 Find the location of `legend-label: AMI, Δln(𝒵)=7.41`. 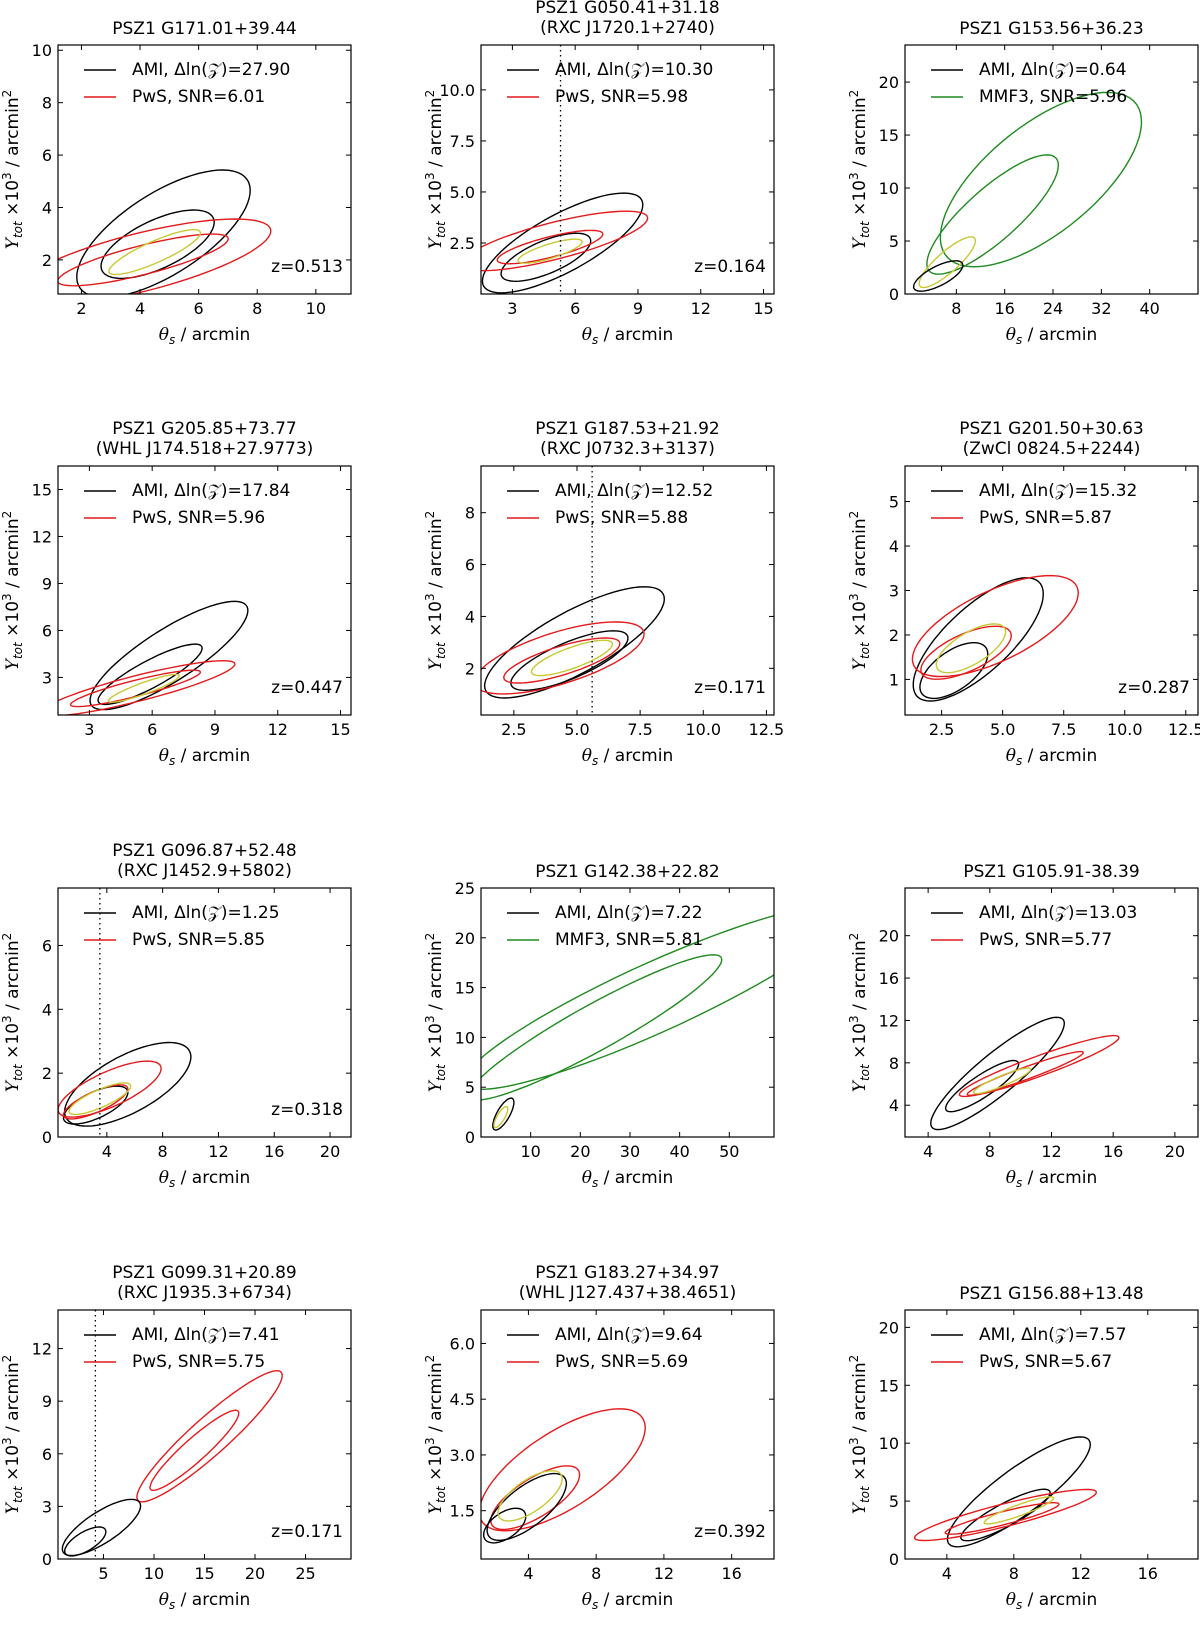

legend-label: AMI, Δln(𝒵)=7.41 is located at coordinates (206, 1335).